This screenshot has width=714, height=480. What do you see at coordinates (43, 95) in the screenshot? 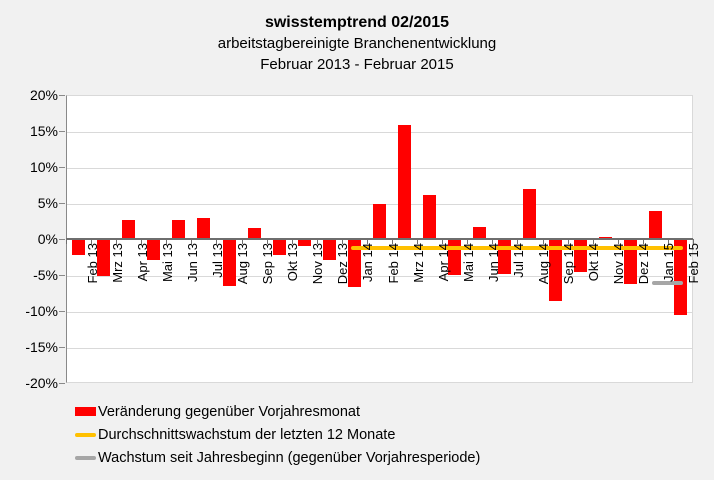
I see `y-axis-label: 20%` at bounding box center [43, 95].